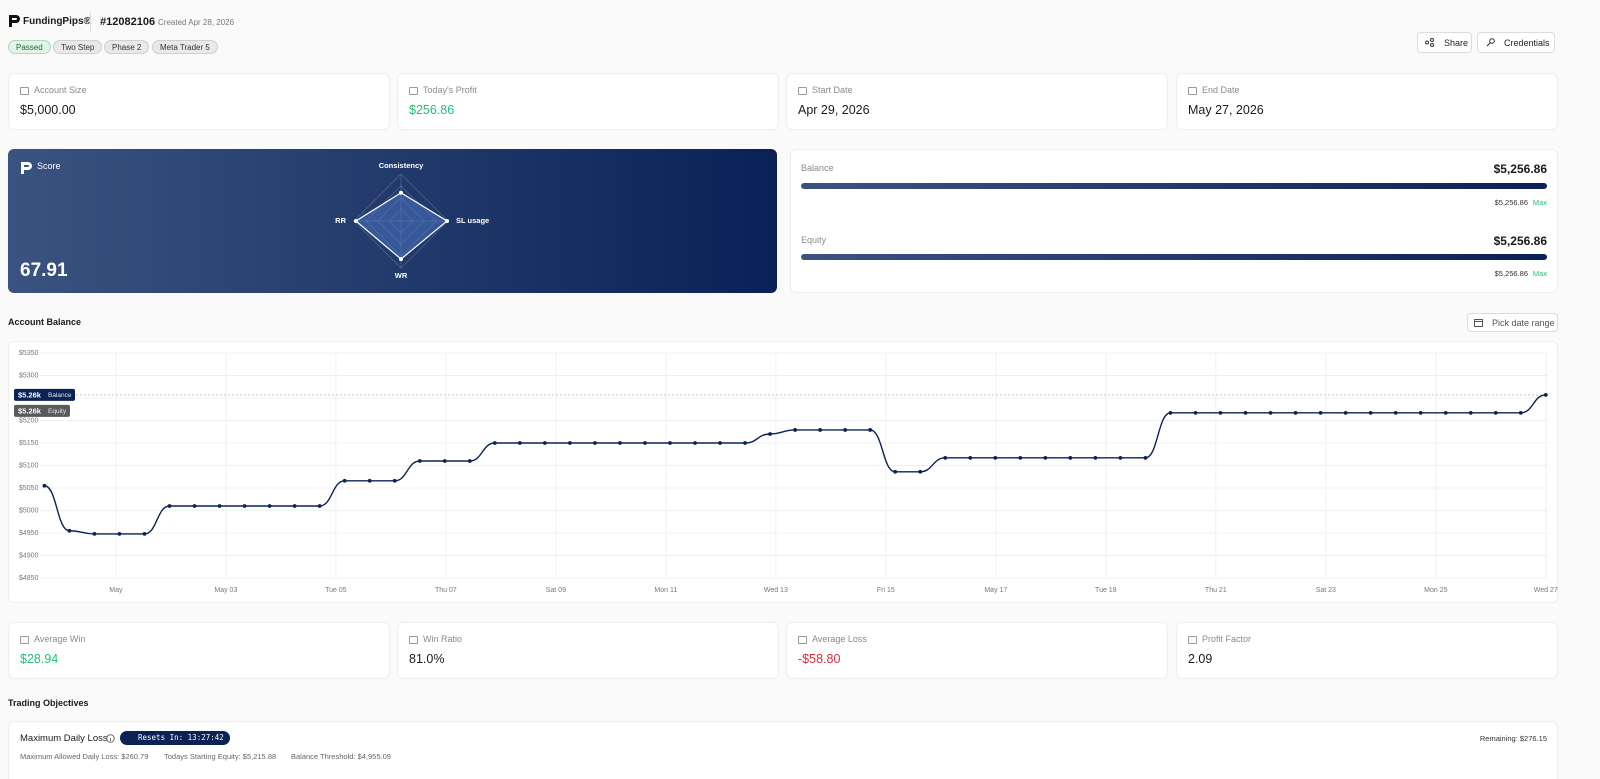 The width and height of the screenshot is (1600, 779). What do you see at coordinates (1478, 323) in the screenshot?
I see `calendar-icon` at bounding box center [1478, 323].